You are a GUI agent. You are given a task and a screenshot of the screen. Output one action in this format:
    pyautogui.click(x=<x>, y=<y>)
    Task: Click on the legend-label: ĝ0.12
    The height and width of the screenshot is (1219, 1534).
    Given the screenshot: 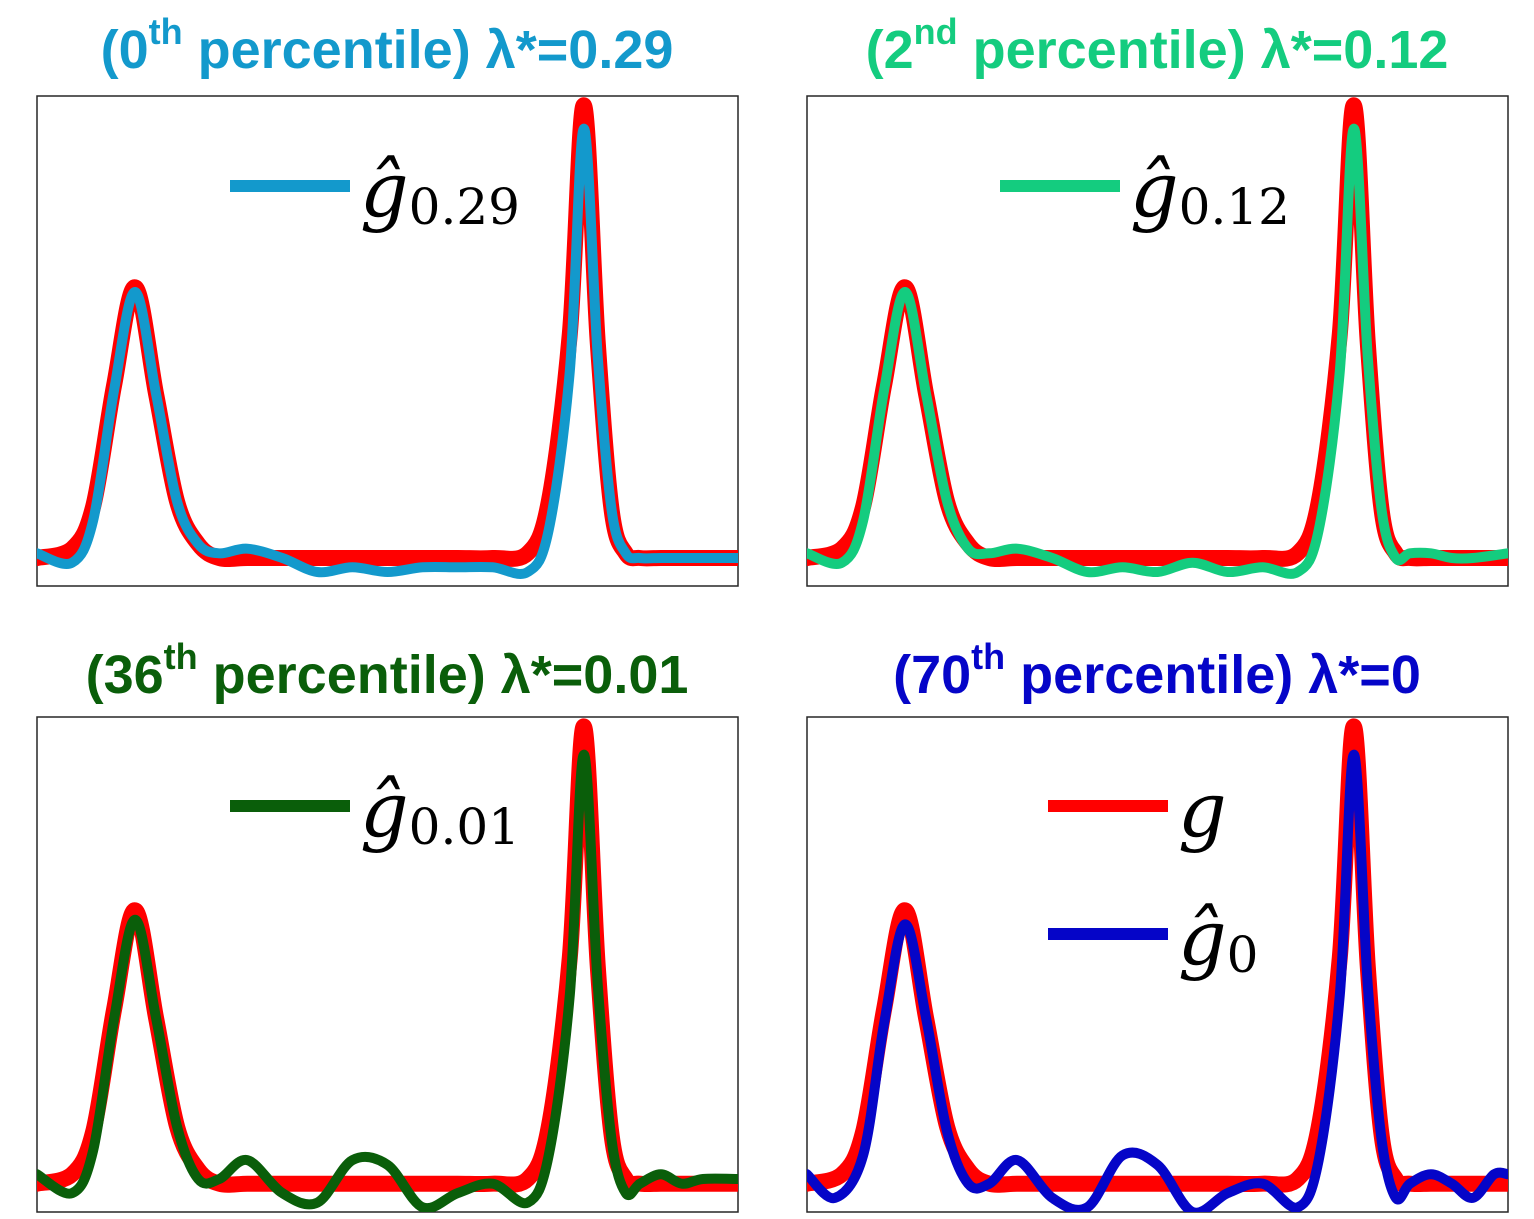 What is the action you would take?
    pyautogui.click(x=1210, y=190)
    